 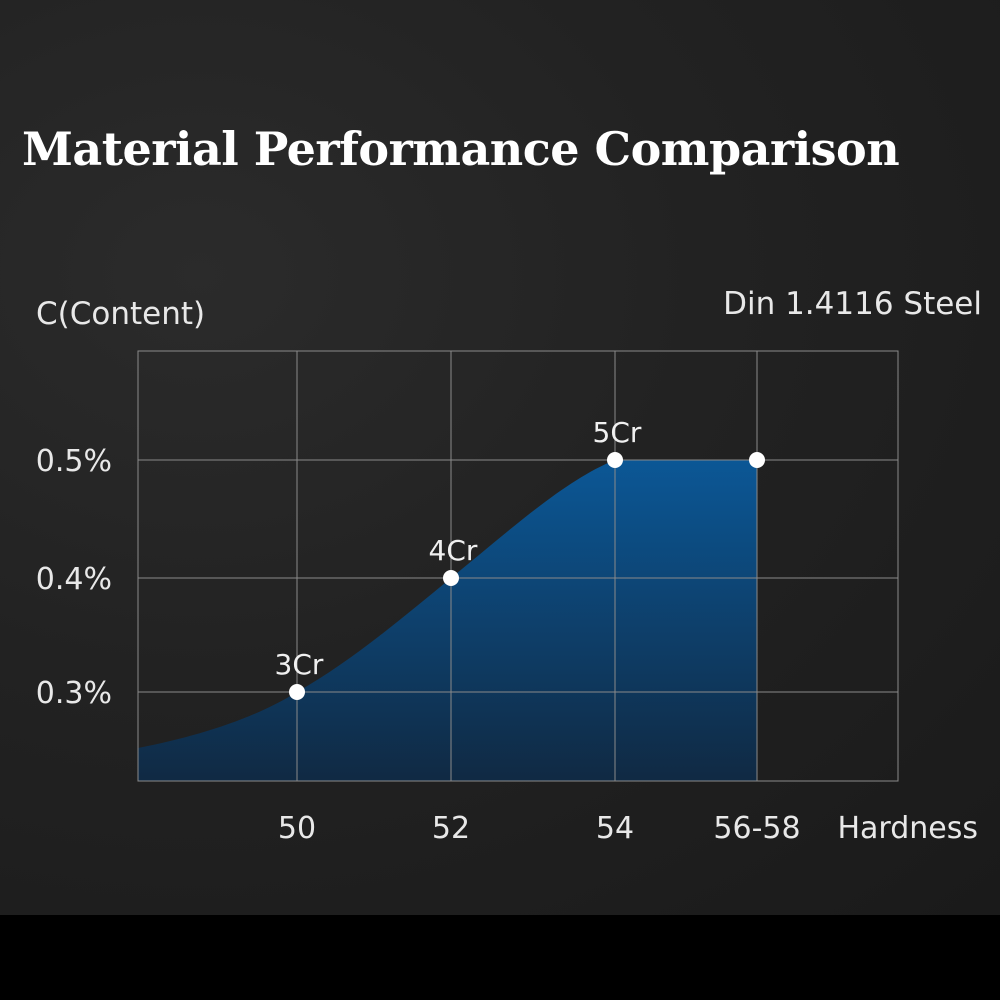 I want to click on series-name-label: Din 1.4116 Steel, so click(x=852, y=304).